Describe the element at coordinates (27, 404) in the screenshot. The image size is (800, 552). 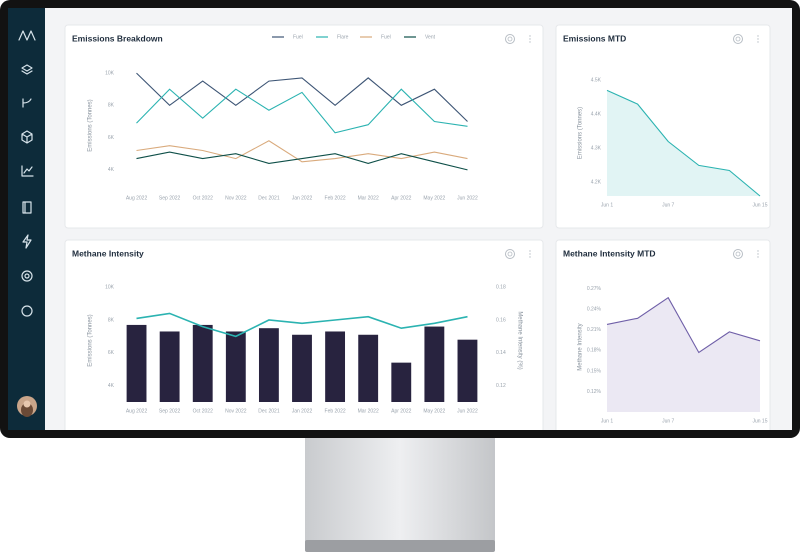
I see `avatar-face` at that location.